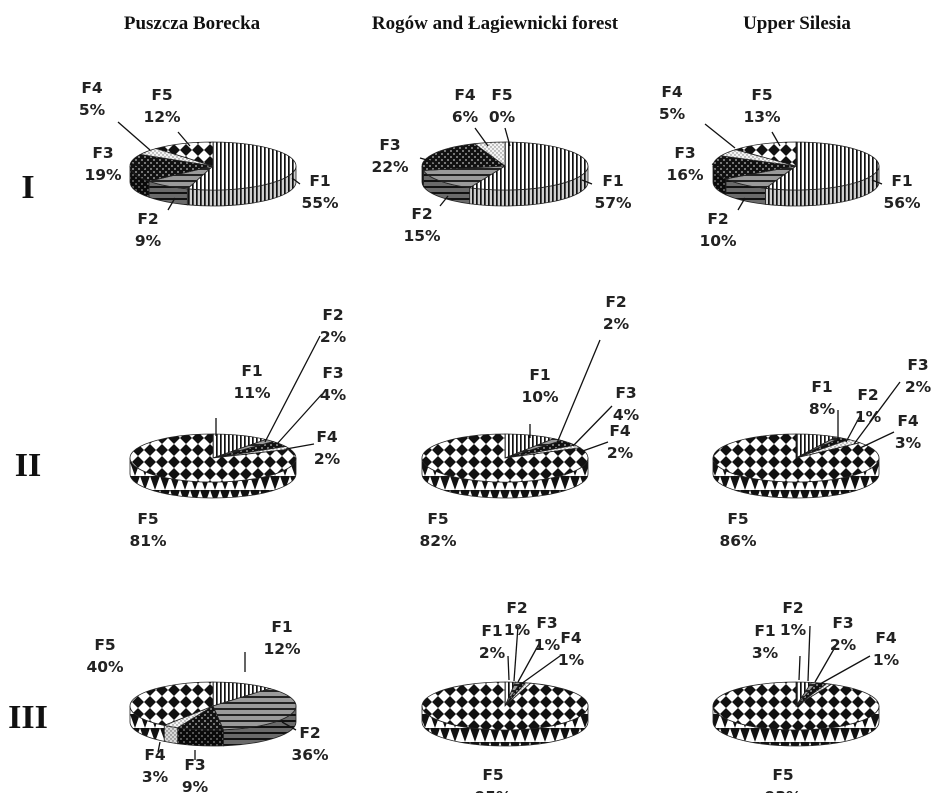 The width and height of the screenshot is (935, 793). Describe the element at coordinates (502, 117) in the screenshot. I see `slice-value: 0%` at that location.